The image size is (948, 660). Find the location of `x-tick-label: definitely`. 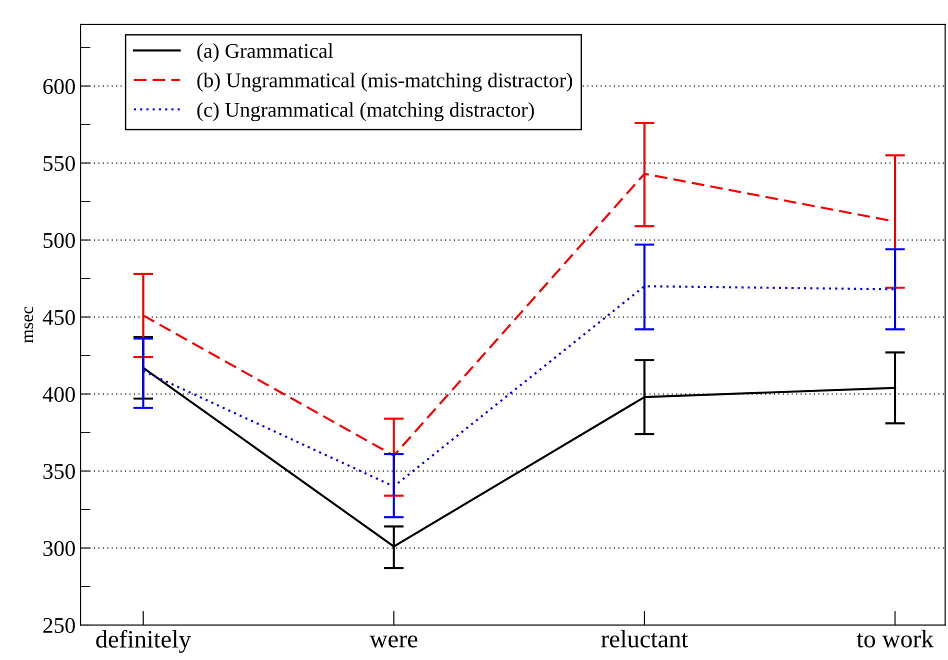

x-tick-label: definitely is located at coordinates (144, 641).